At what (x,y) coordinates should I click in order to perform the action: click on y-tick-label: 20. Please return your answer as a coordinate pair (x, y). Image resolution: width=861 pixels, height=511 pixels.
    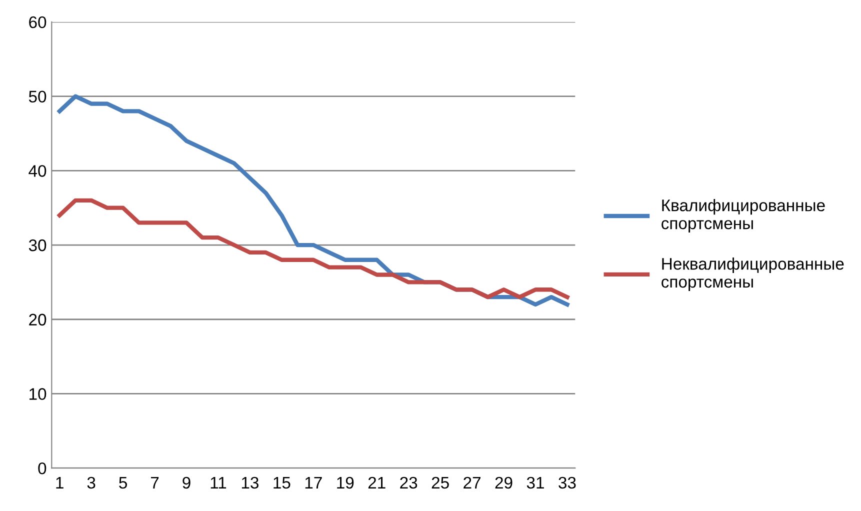
    Looking at the image, I should click on (37, 320).